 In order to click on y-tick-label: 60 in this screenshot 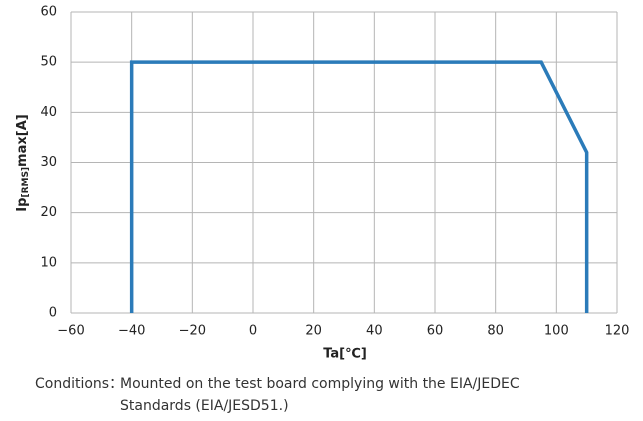, I will do `click(48, 12)`.